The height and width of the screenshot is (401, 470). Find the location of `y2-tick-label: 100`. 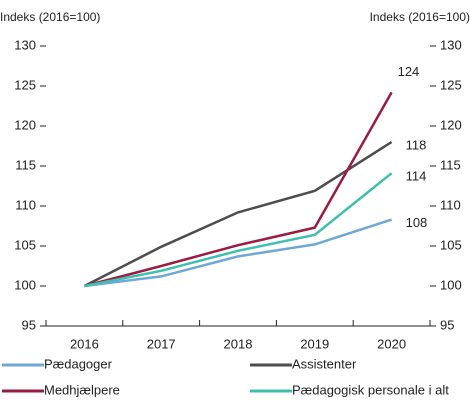

y2-tick-label: 100 is located at coordinates (451, 284).